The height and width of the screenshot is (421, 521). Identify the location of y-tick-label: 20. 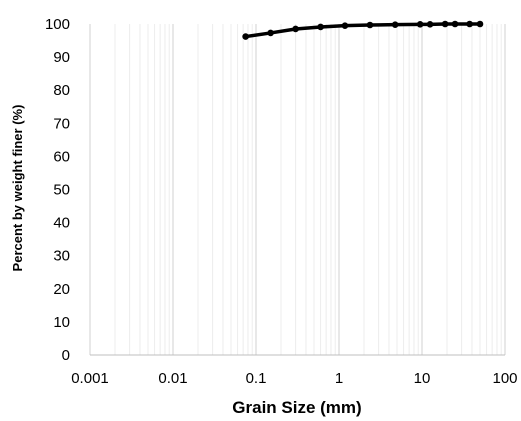
(61, 289).